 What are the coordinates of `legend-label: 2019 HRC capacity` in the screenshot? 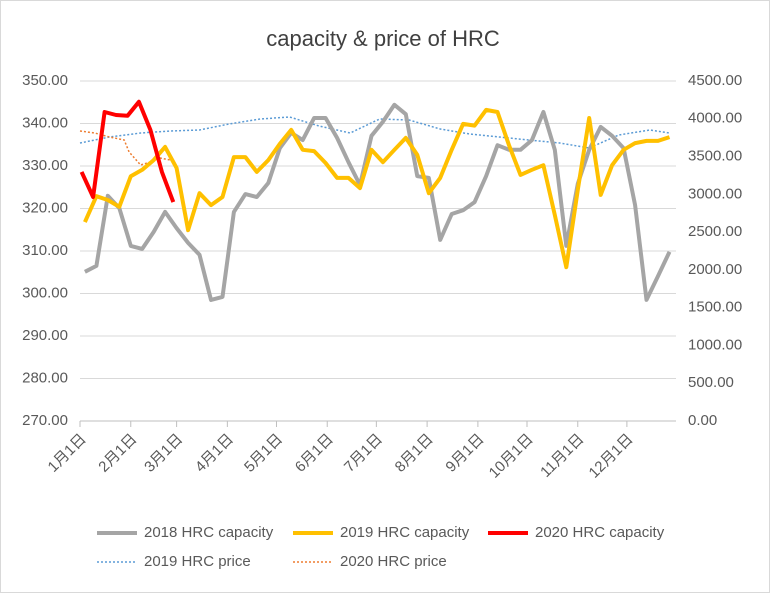 It's located at (405, 532).